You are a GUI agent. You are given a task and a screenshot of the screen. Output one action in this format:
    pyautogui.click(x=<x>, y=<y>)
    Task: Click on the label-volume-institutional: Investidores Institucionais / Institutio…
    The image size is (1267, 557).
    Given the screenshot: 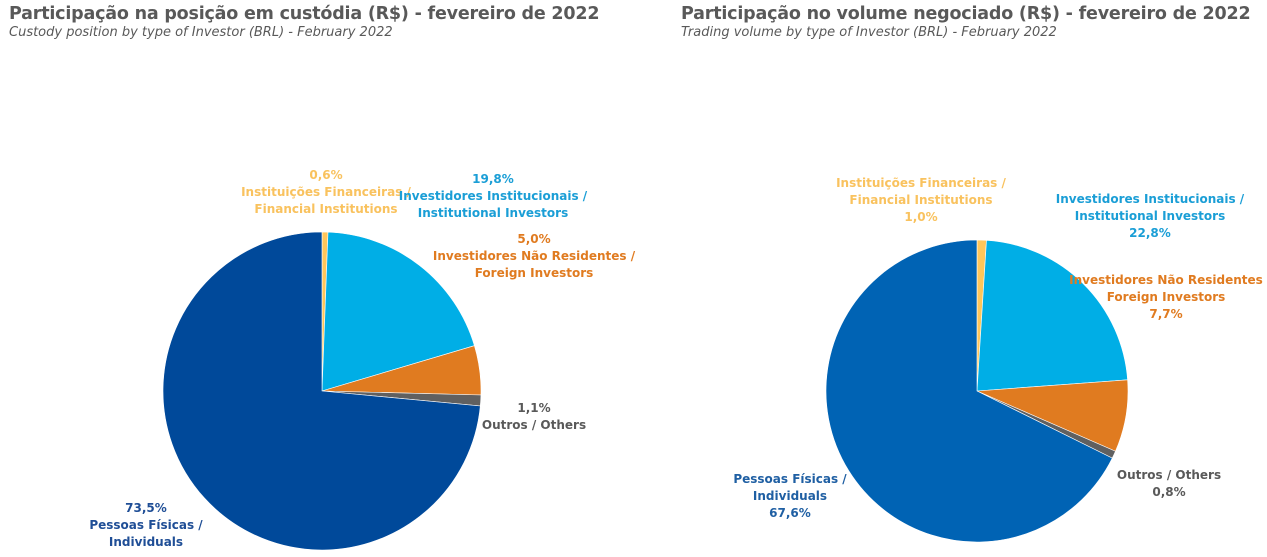 What is the action you would take?
    pyautogui.click(x=1150, y=216)
    